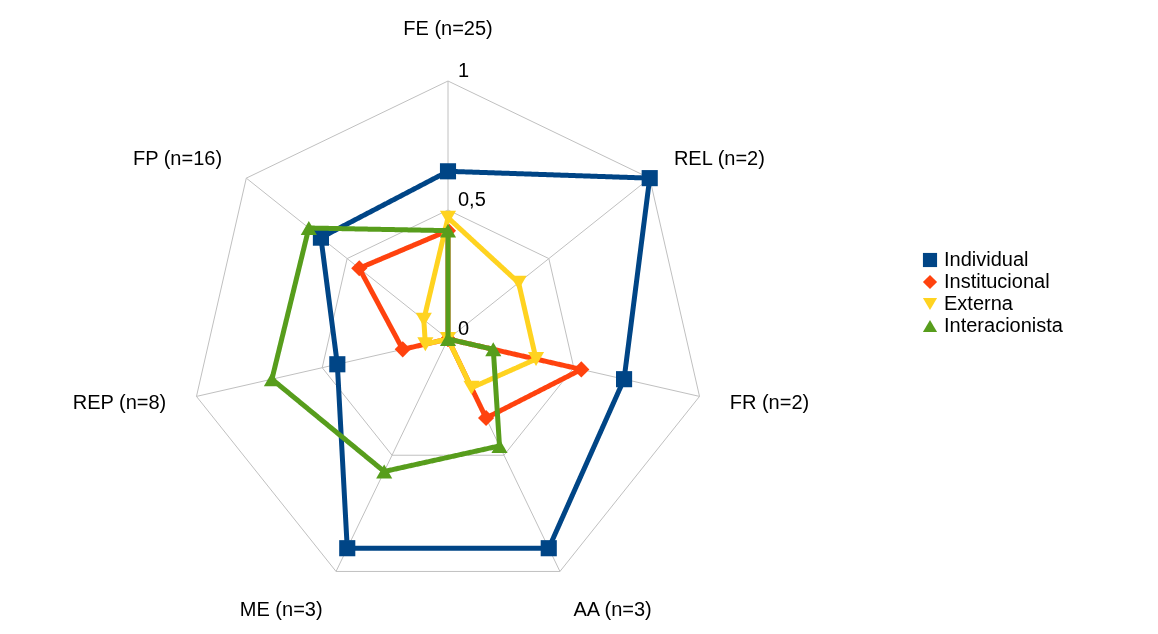  What do you see at coordinates (472, 199) in the screenshot?
I see `y-tick-label: 0,5` at bounding box center [472, 199].